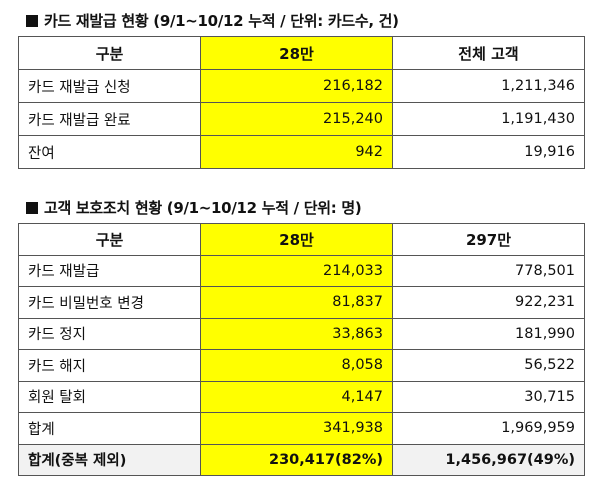 Image resolution: width=600 pixels, height=491 pixels. Describe the element at coordinates (488, 428) in the screenshot. I see `value-2970k: 1,969,959` at that location.